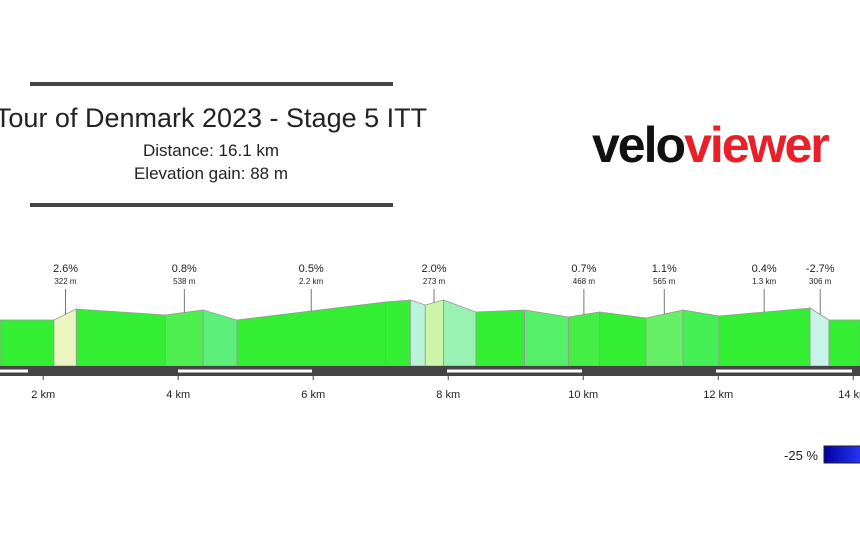  What do you see at coordinates (448, 395) in the screenshot?
I see `x-tick-label: 8 km` at bounding box center [448, 395].